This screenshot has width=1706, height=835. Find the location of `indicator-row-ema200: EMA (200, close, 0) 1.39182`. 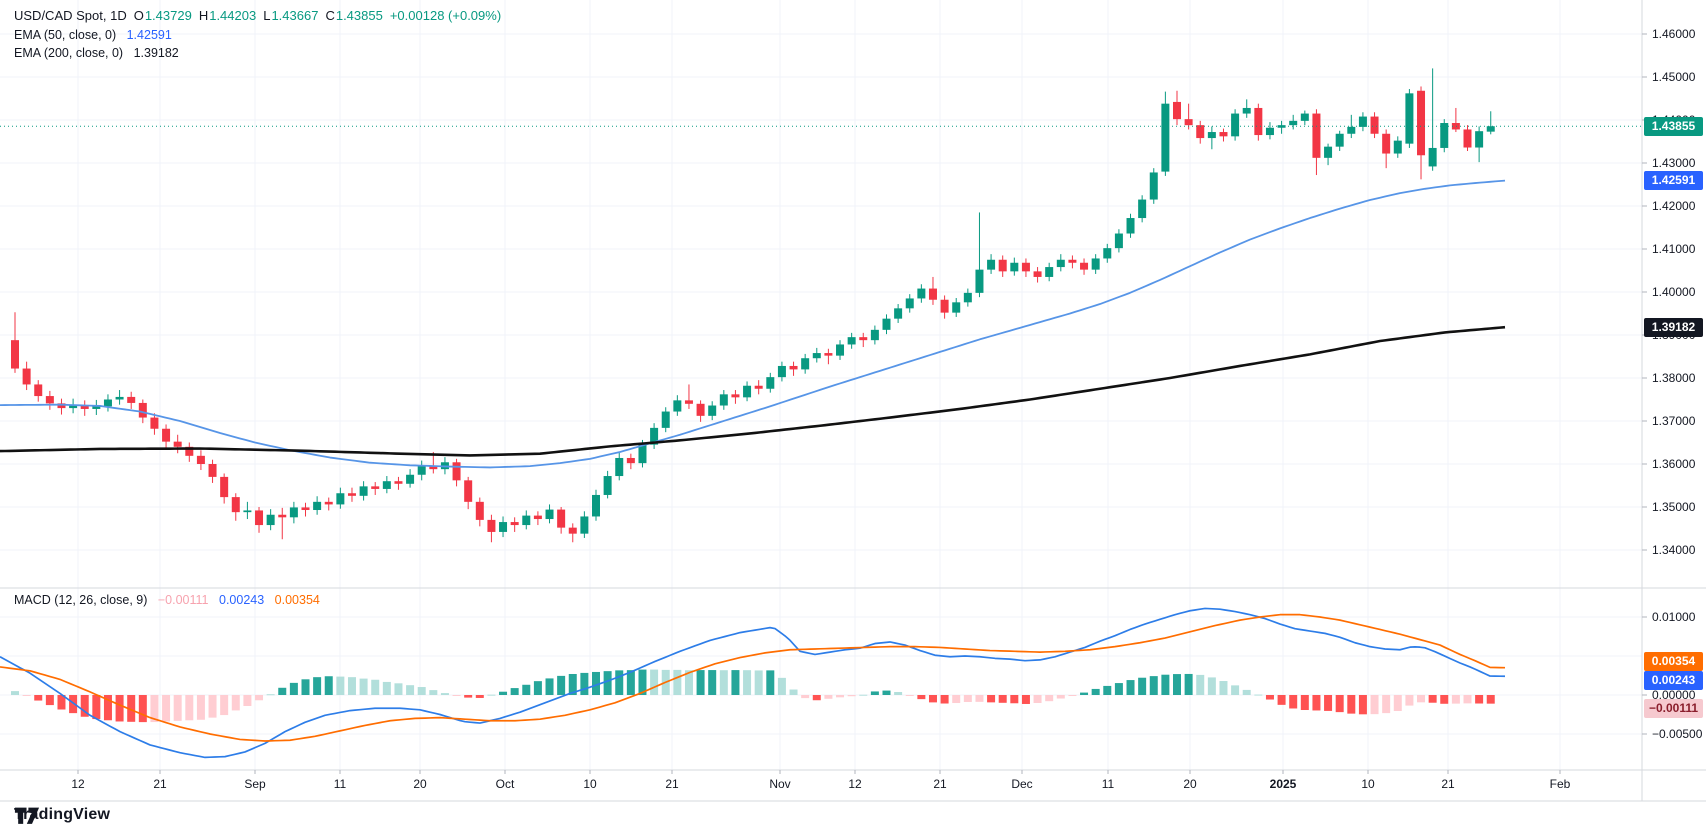

indicator-row-ema200: EMA (200, close, 0) 1.39182 is located at coordinates (257, 53).